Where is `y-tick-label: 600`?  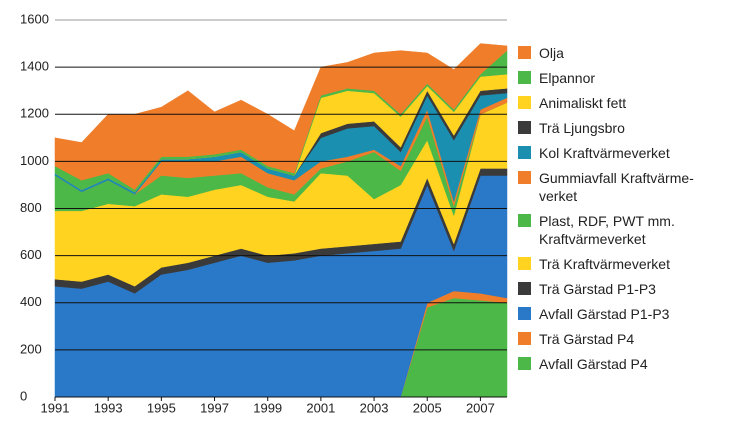 y-tick-label: 600 is located at coordinates (31, 254).